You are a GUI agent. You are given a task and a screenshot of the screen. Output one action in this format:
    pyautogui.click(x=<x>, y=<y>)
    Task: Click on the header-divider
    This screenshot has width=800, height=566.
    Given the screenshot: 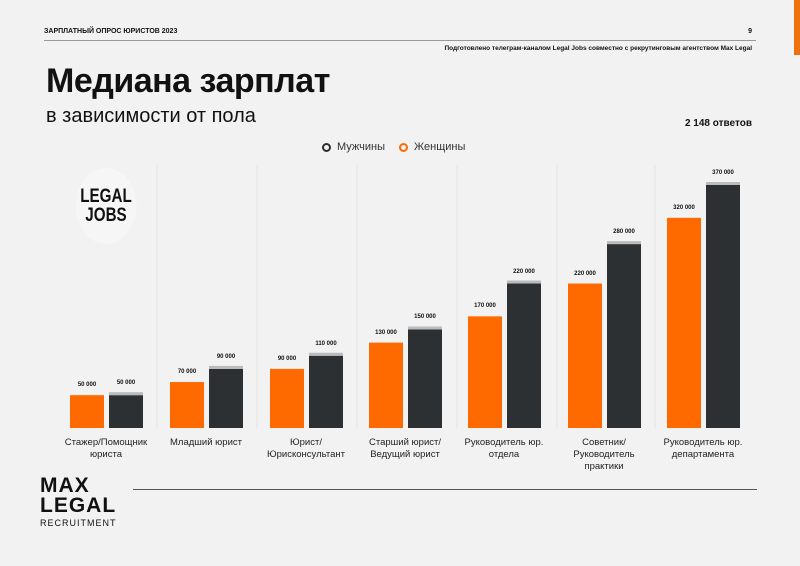 What is the action you would take?
    pyautogui.click(x=400, y=40)
    